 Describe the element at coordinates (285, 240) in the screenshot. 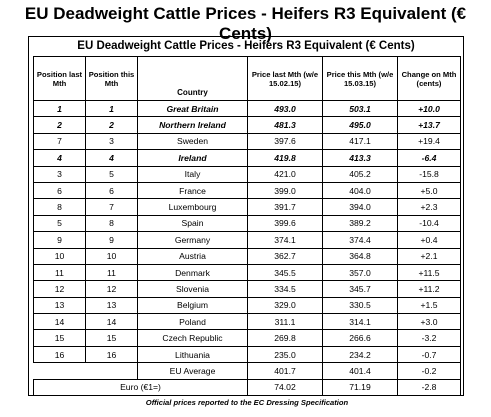

I see `cell-price-last: 374.1` at that location.